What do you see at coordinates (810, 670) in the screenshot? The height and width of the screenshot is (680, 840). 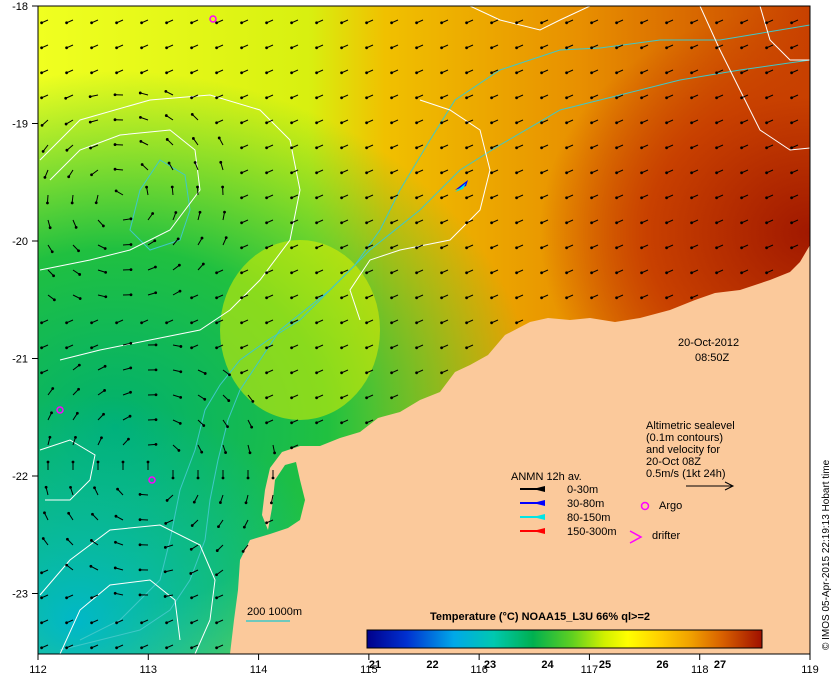 I see `x-tick-label: 119` at bounding box center [810, 670].